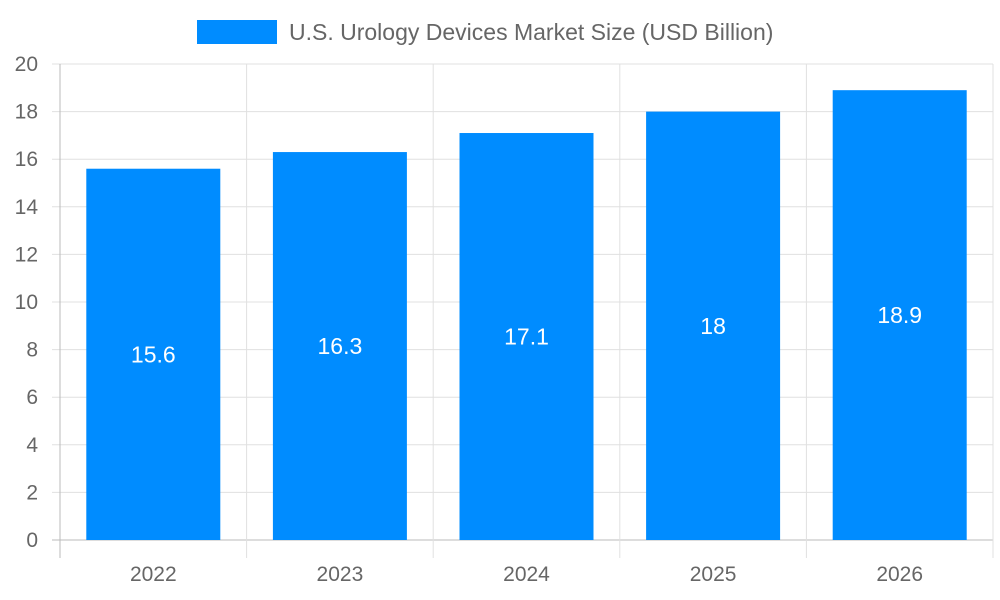 This screenshot has width=1000, height=600. Describe the element at coordinates (32, 397) in the screenshot. I see `y-tick-label: 6` at that location.